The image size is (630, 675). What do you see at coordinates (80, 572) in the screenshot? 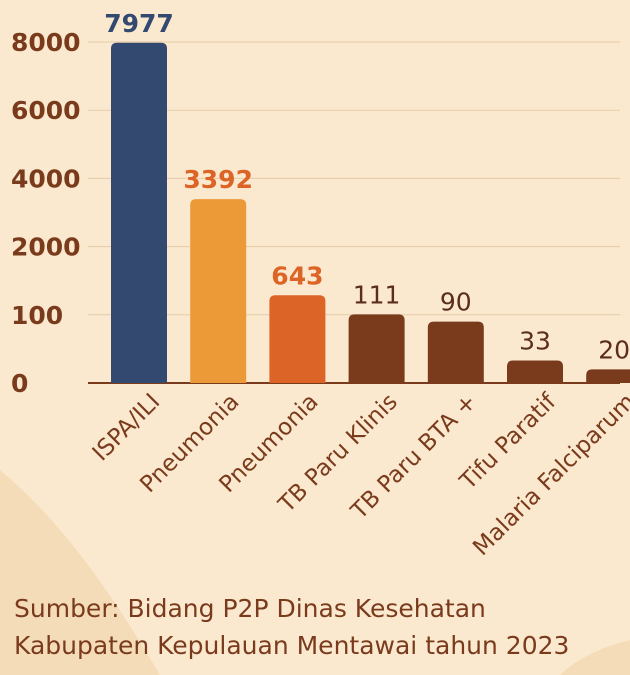
I see `bg-blob-left` at bounding box center [80, 572].